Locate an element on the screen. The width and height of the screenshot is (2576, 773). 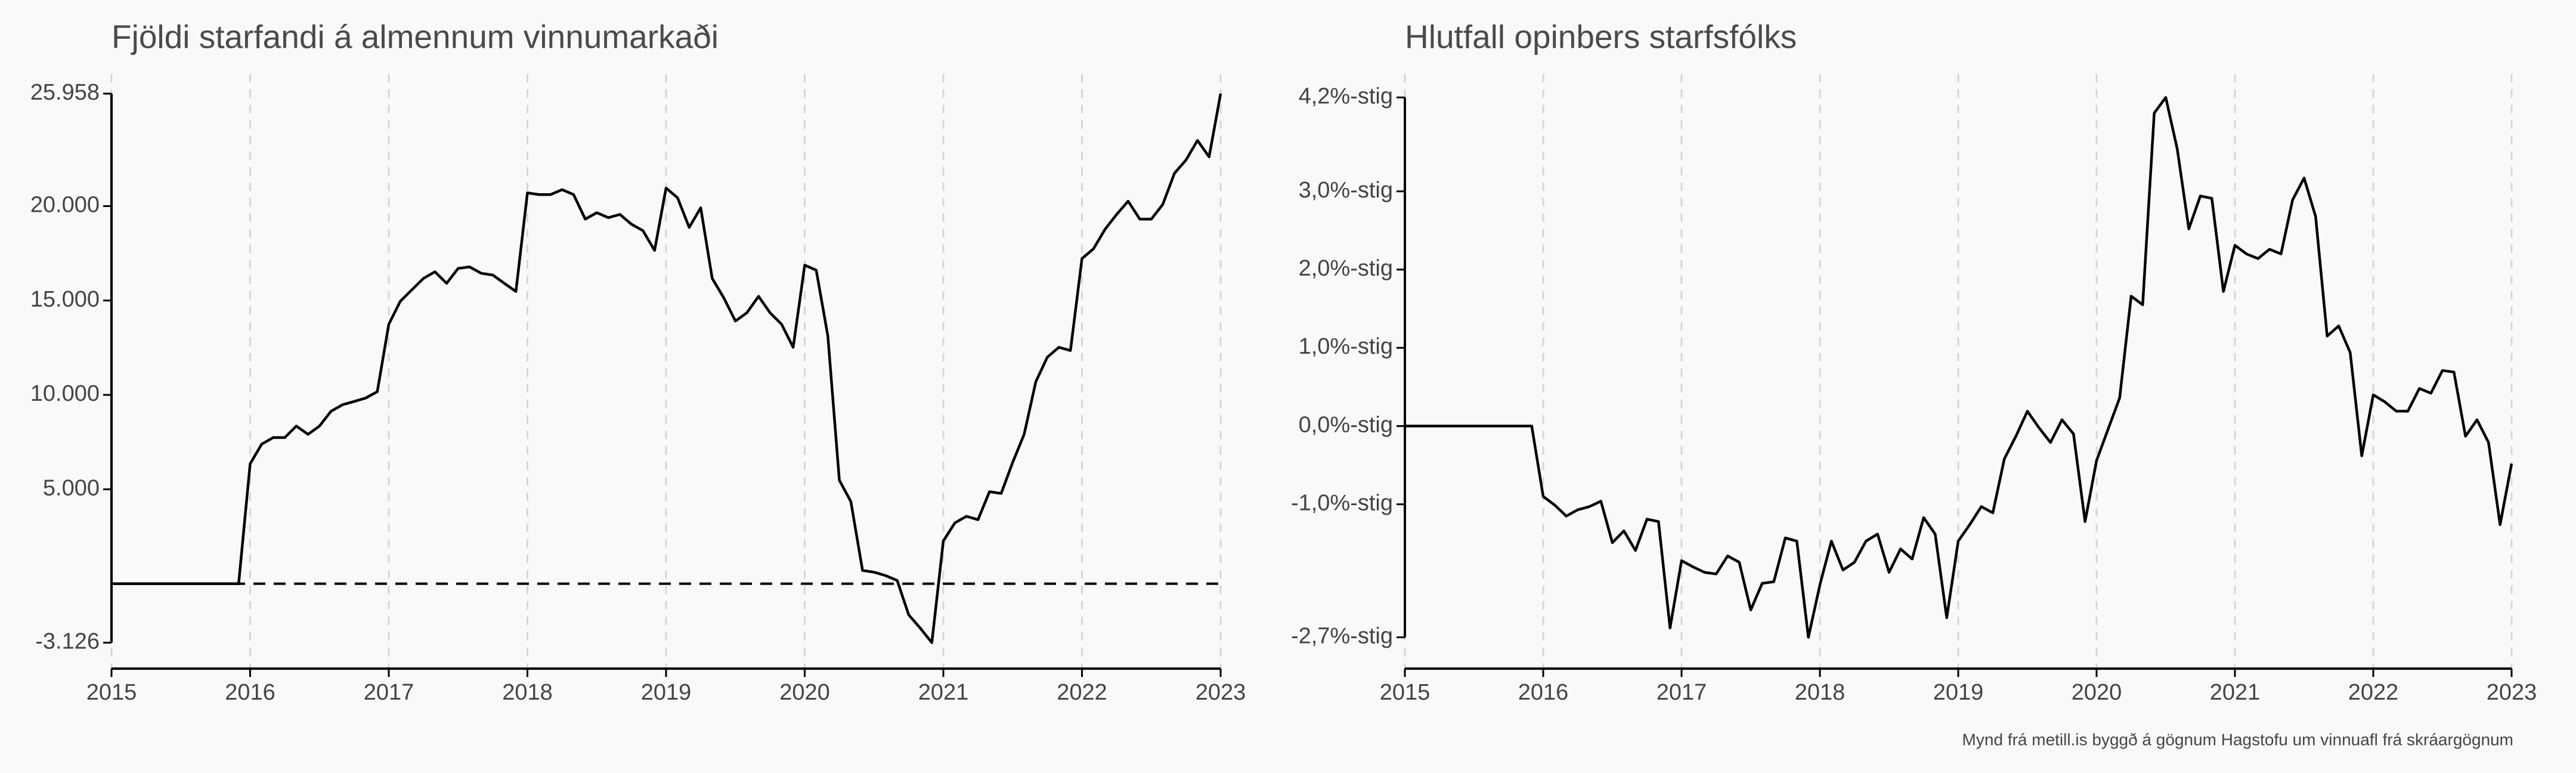
y-tick-label: 2,0%-stig is located at coordinates (1346, 268).